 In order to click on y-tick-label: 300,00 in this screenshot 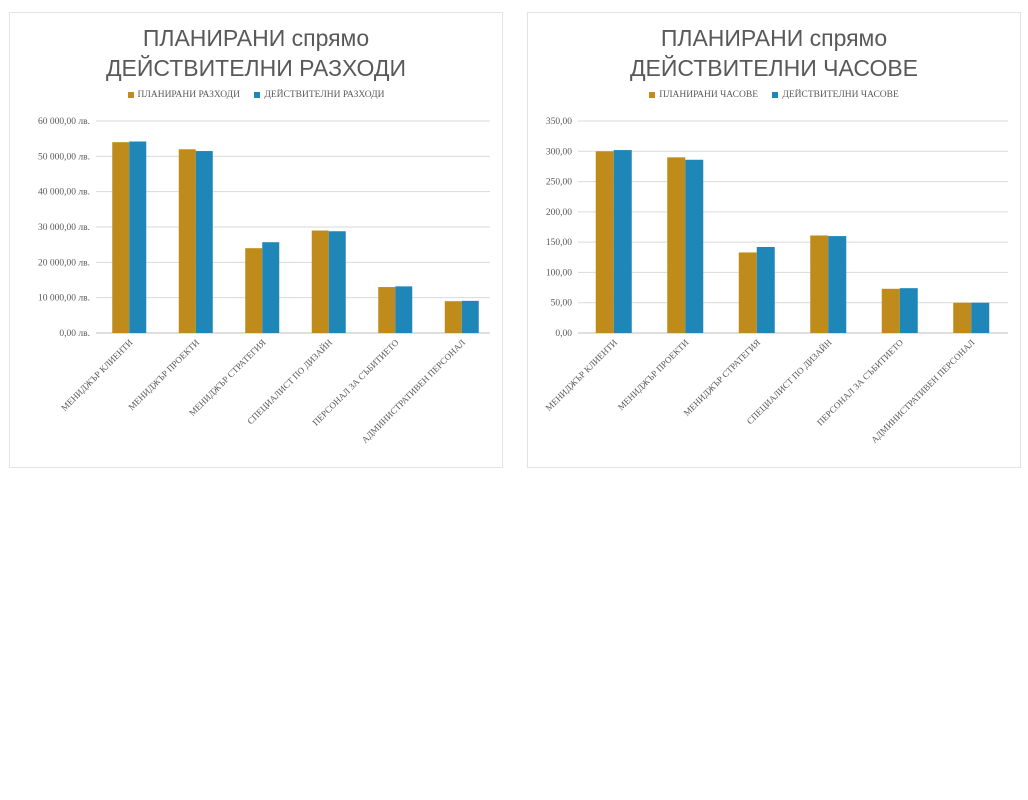, I will do `click(559, 152)`.